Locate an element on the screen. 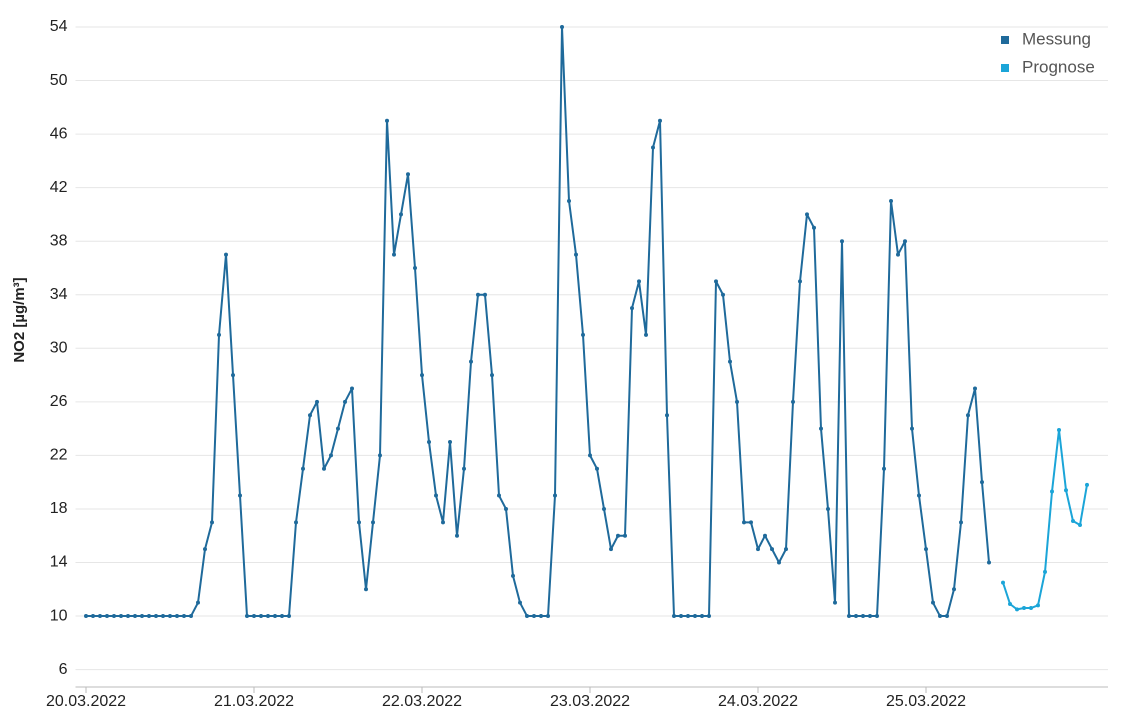 The height and width of the screenshot is (711, 1128). x-tick-label: 25.03.2022 is located at coordinates (926, 701).